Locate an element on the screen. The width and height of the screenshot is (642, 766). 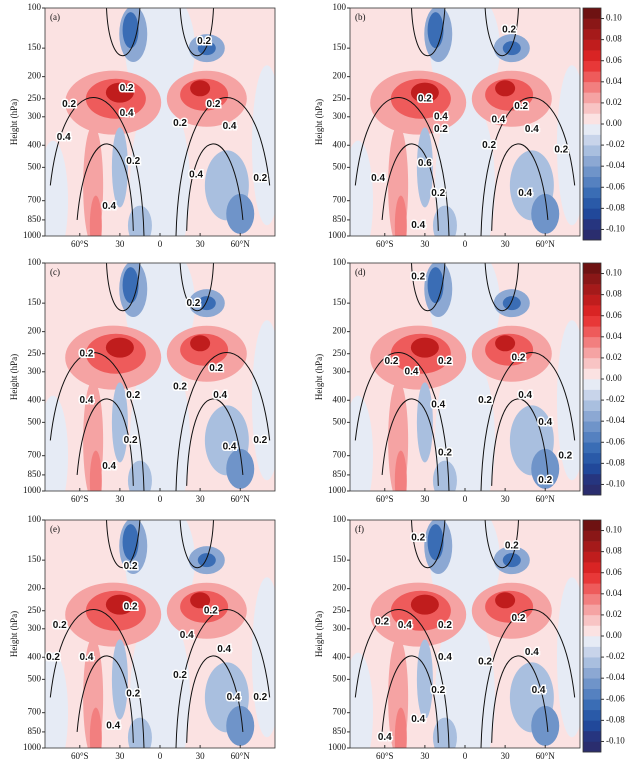
y-tick-label: 100 is located at coordinates (340, 519).